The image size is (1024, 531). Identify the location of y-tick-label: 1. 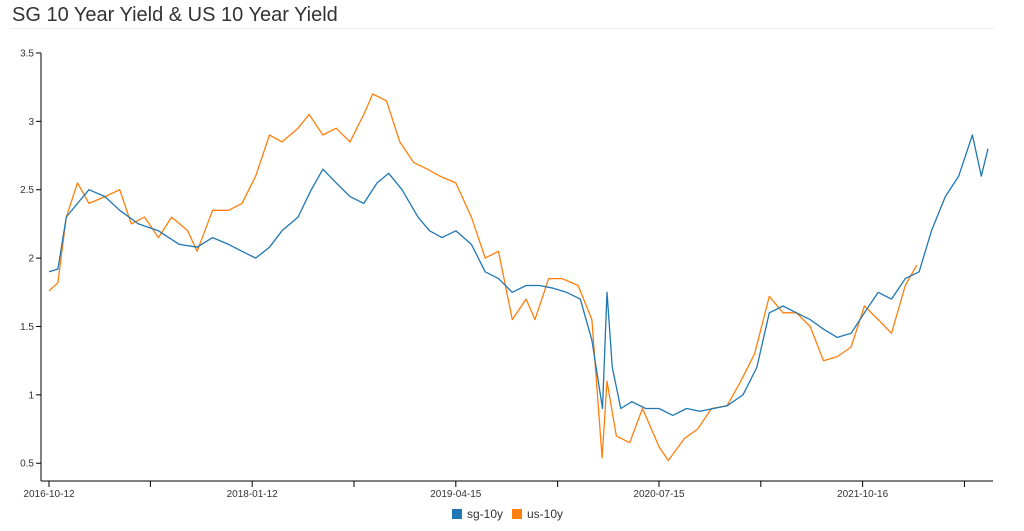
(31, 395).